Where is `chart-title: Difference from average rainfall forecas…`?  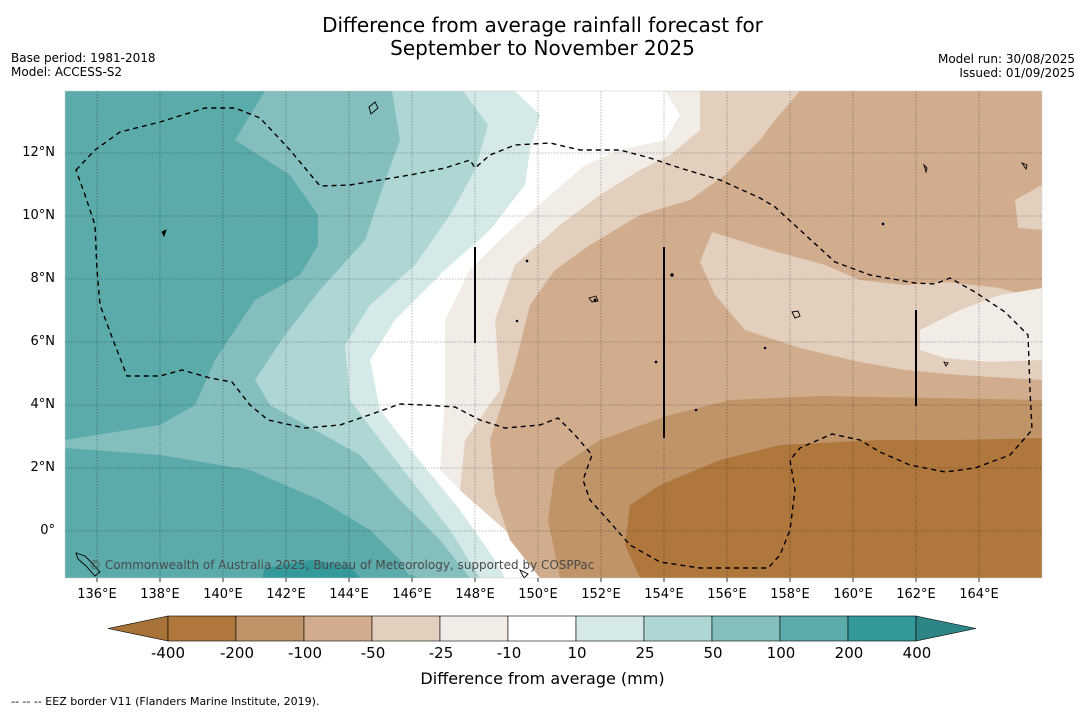
chart-title: Difference from average rainfall forecas… is located at coordinates (542, 37).